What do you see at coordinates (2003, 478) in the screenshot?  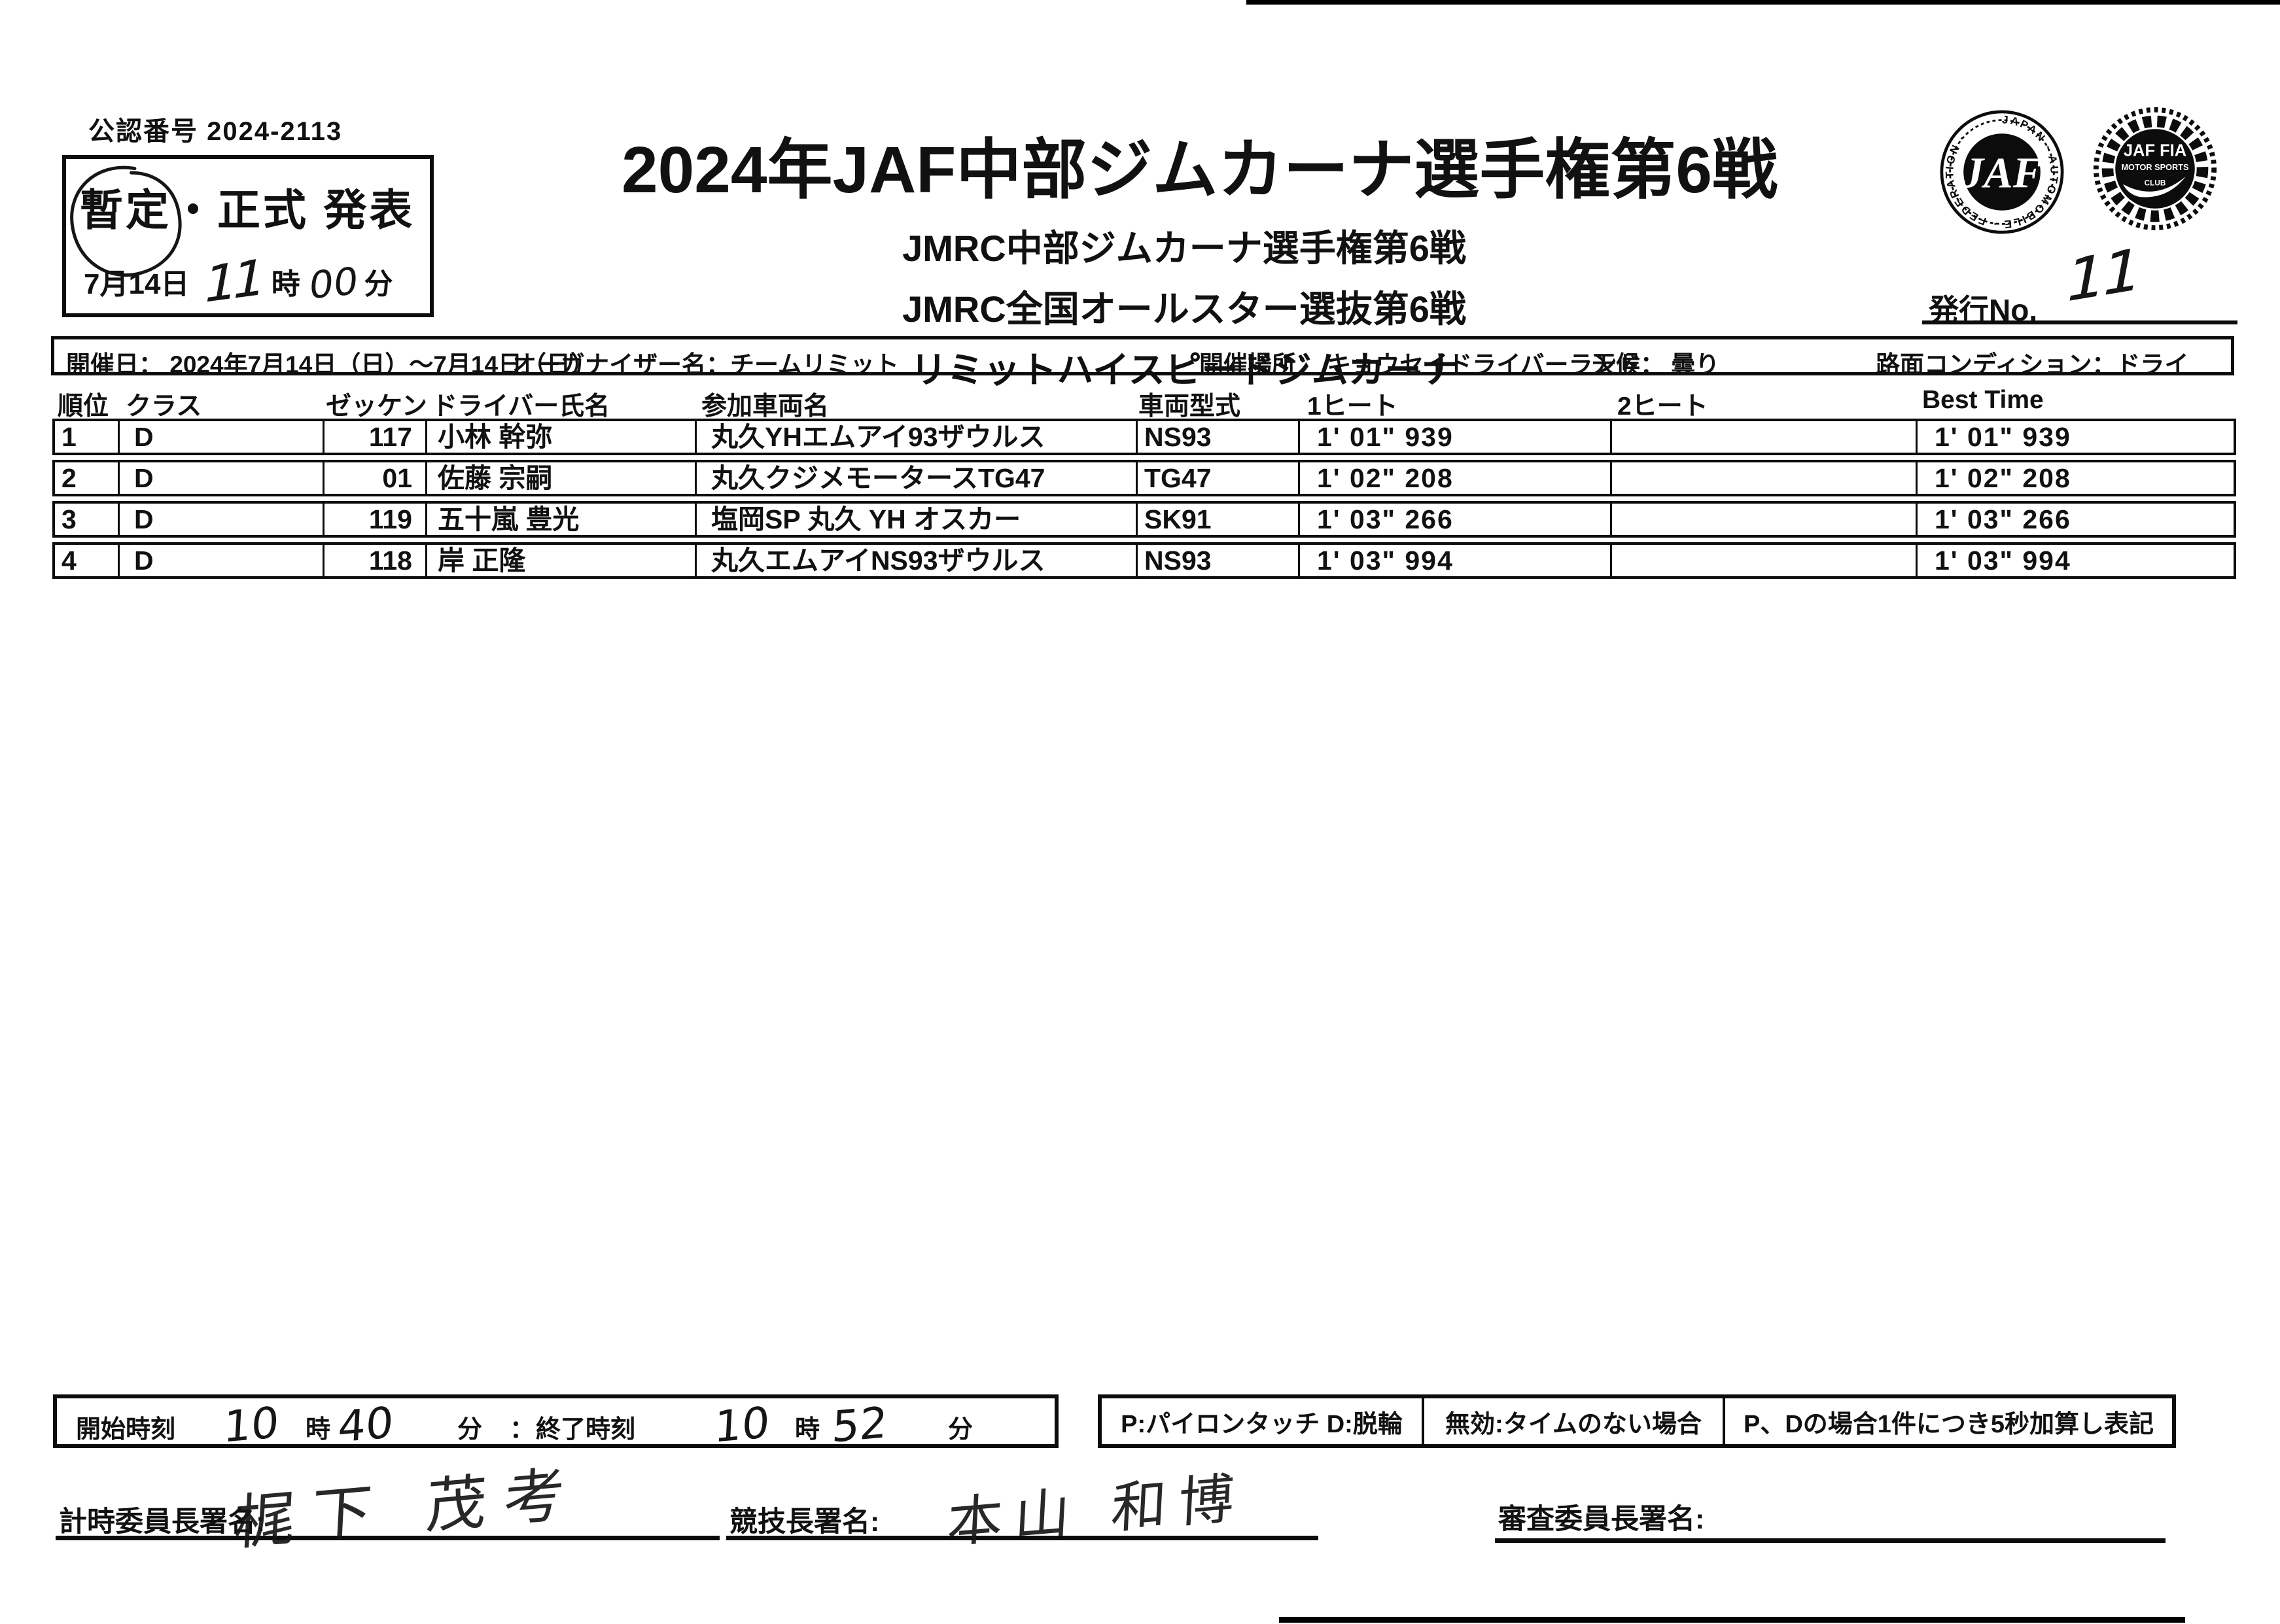 I see `cell-best: 1' 02" 208` at bounding box center [2003, 478].